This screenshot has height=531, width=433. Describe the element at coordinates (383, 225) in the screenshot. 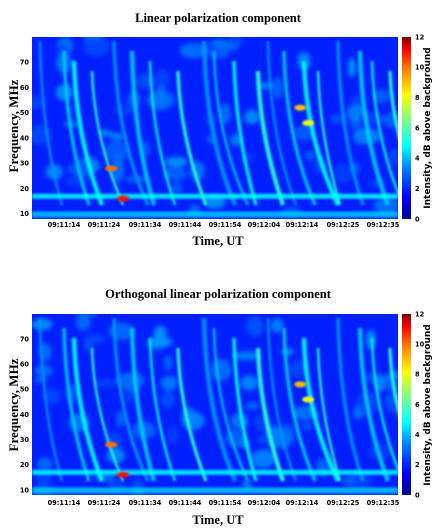

I see `x-tick-label: 09:12:35` at that location.